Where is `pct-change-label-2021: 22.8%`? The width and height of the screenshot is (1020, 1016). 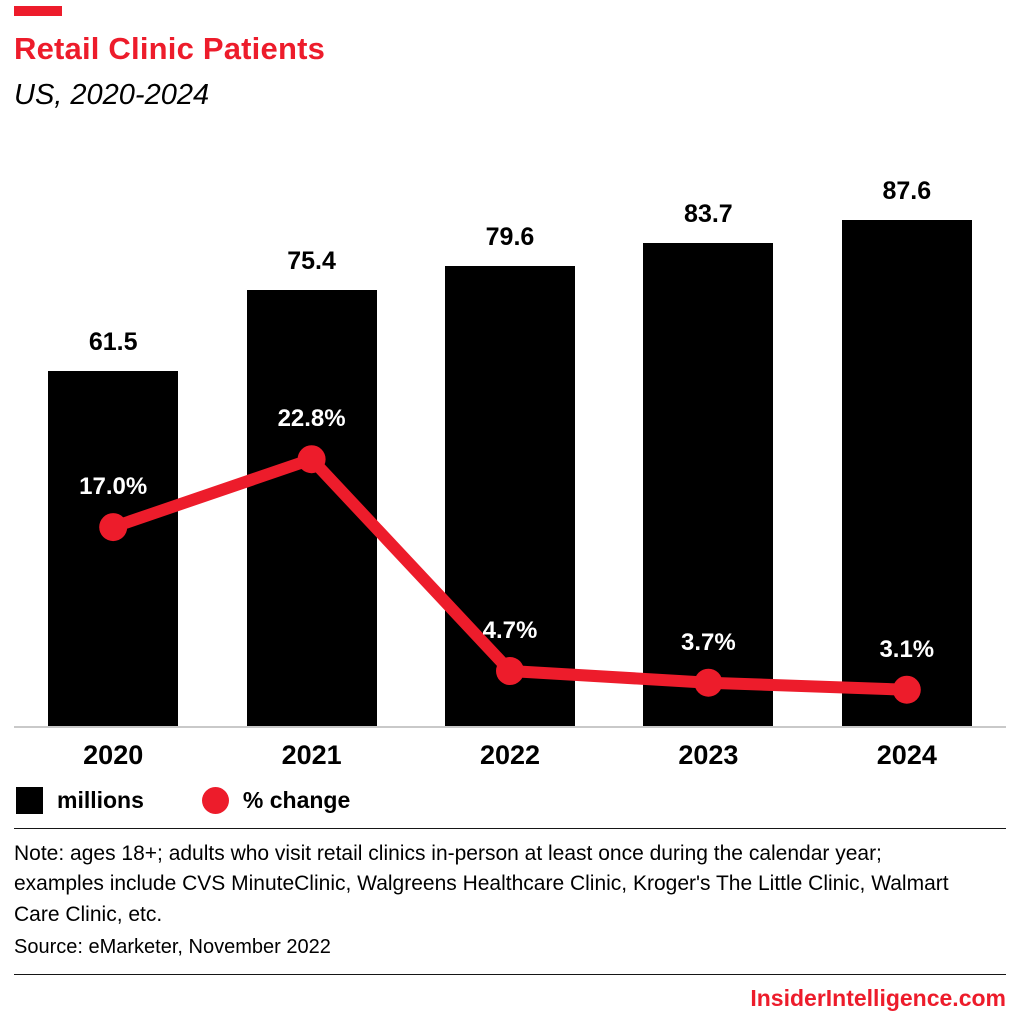
pct-change-label-2021: 22.8% is located at coordinates (311, 419).